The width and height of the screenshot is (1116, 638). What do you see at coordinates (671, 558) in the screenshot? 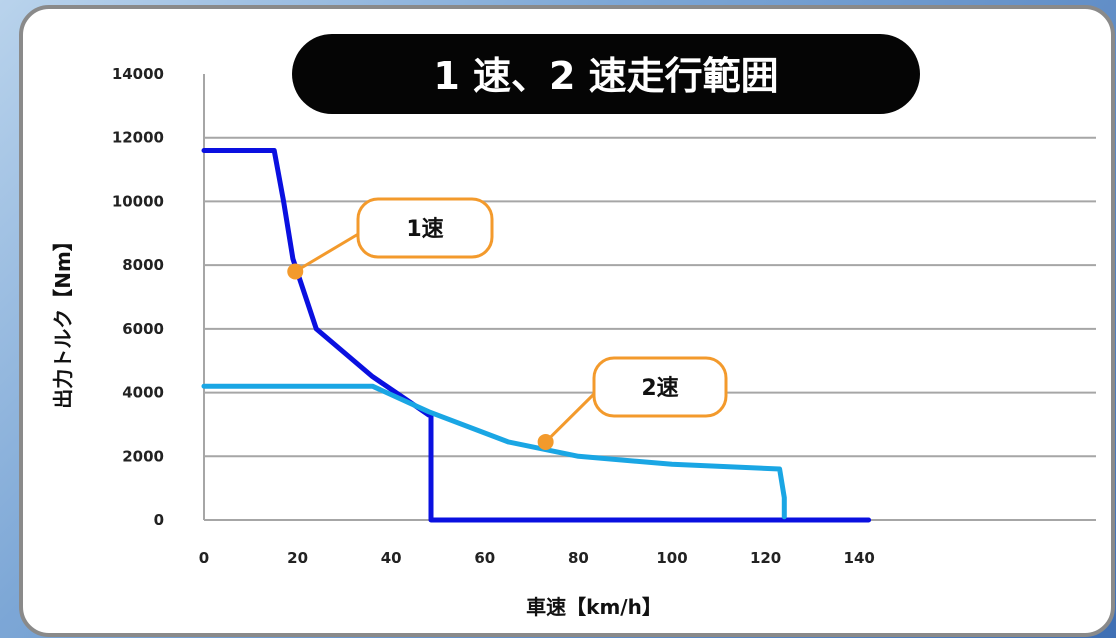
I see `x-tick-label: 100` at bounding box center [671, 558].